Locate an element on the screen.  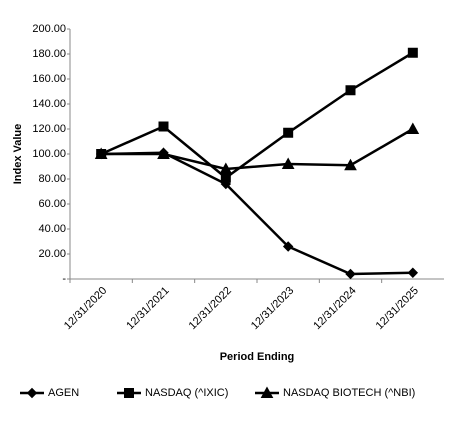
y-tick-label: 80.00 is located at coordinates (52, 179).